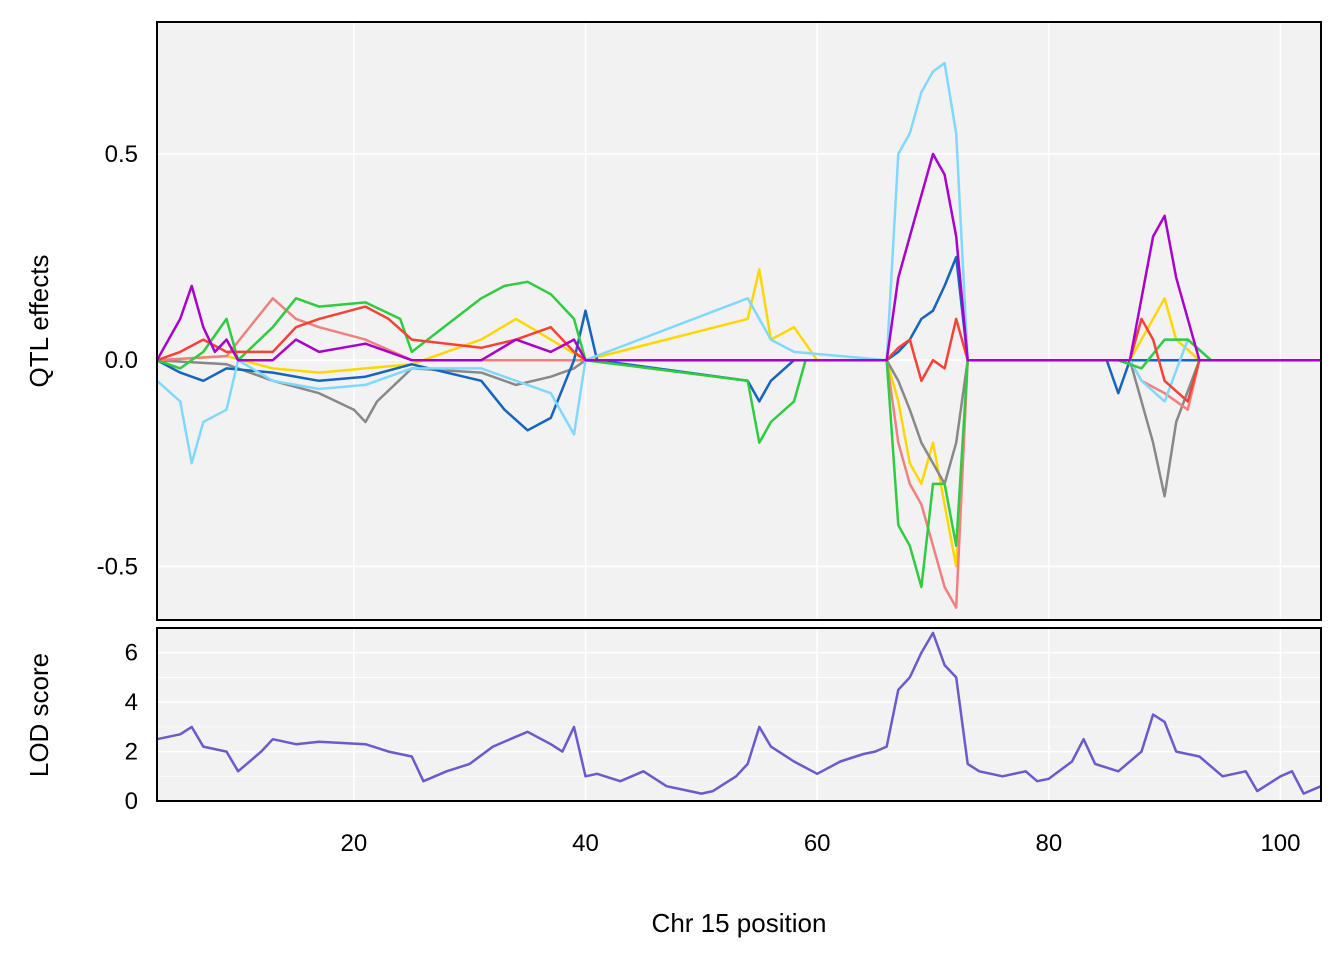 The height and width of the screenshot is (960, 1344). What do you see at coordinates (739, 923) in the screenshot?
I see `x-axis-title: Chr 15 position` at bounding box center [739, 923].